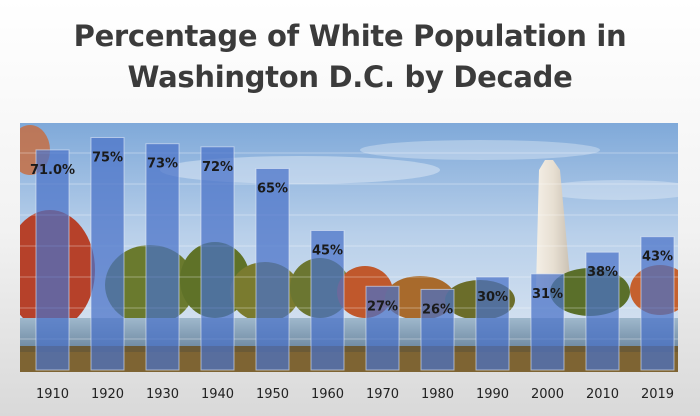 The image size is (700, 416). I want to click on data-label-1920: 75%, so click(107, 158).